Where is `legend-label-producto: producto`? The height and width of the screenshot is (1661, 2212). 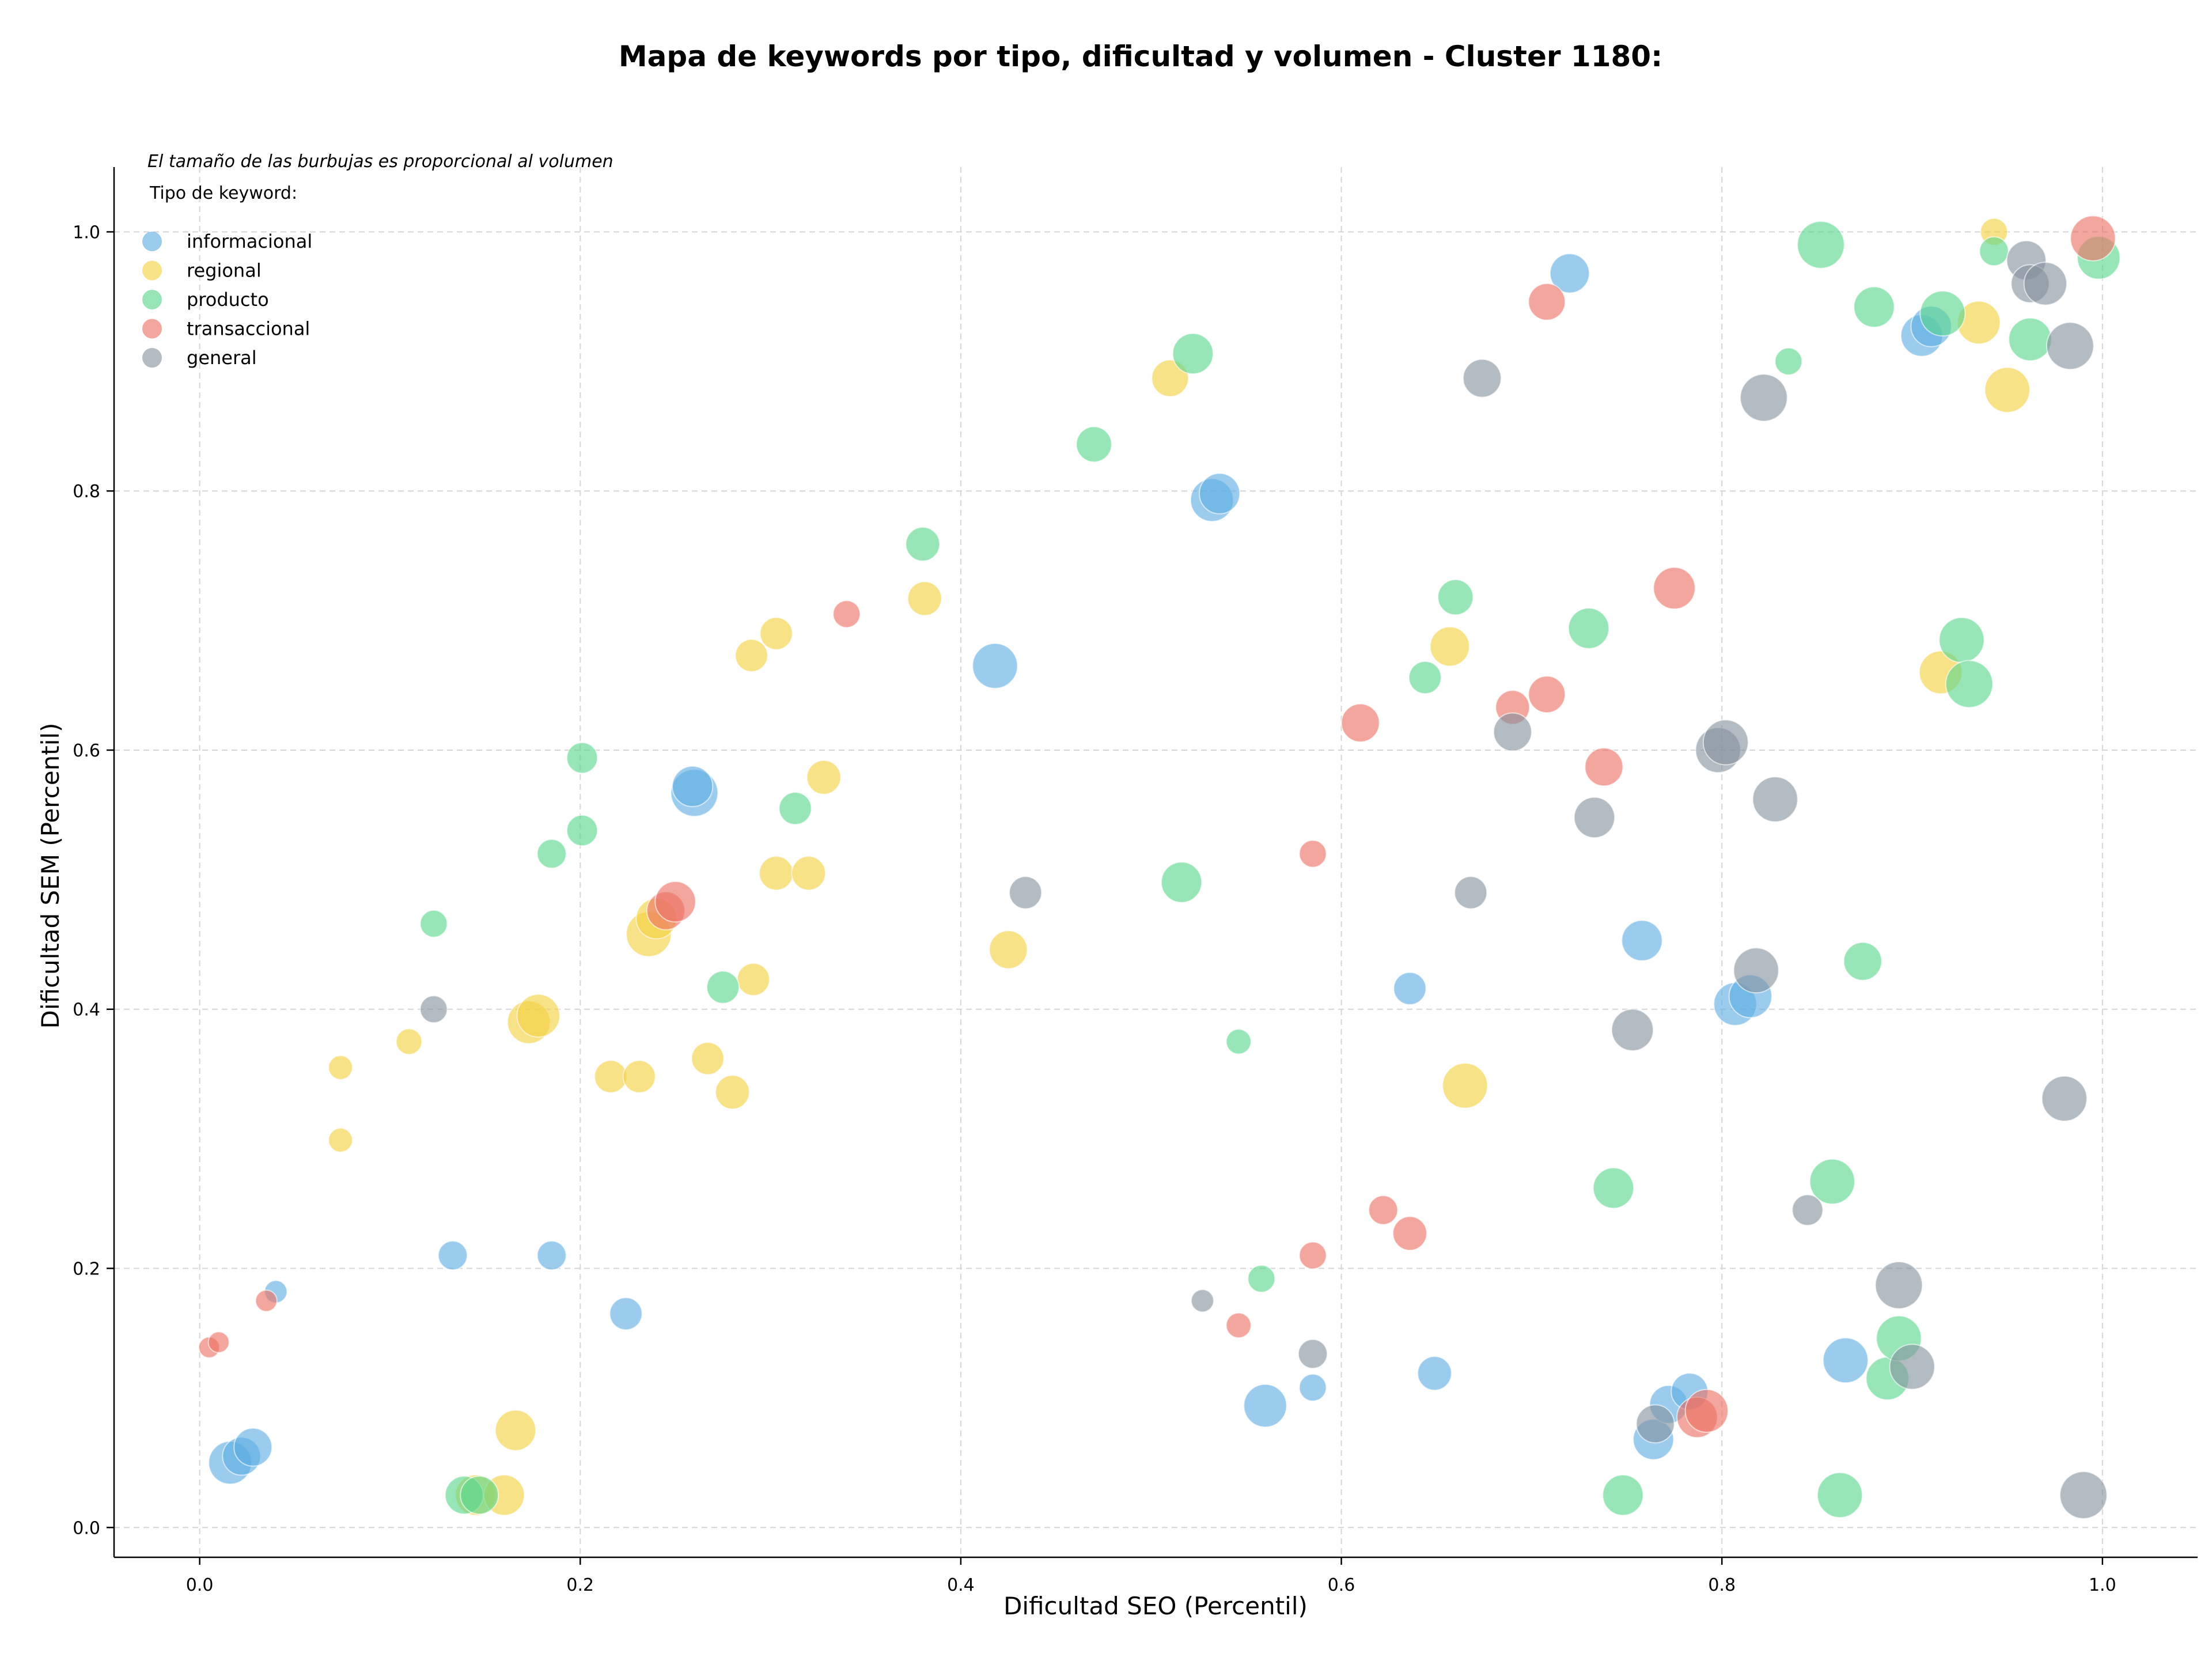
legend-label-producto: producto is located at coordinates (228, 300).